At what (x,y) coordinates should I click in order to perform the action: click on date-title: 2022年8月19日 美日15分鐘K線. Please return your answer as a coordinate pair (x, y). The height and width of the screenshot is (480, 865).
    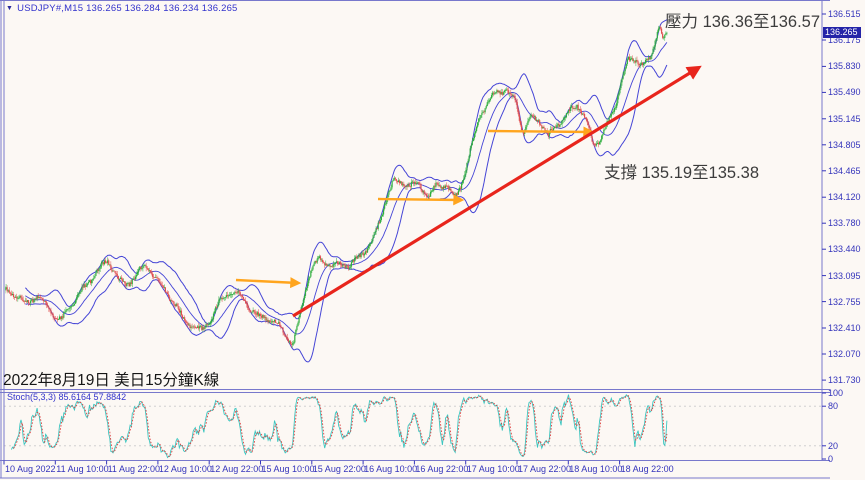
    Looking at the image, I should click on (111, 380).